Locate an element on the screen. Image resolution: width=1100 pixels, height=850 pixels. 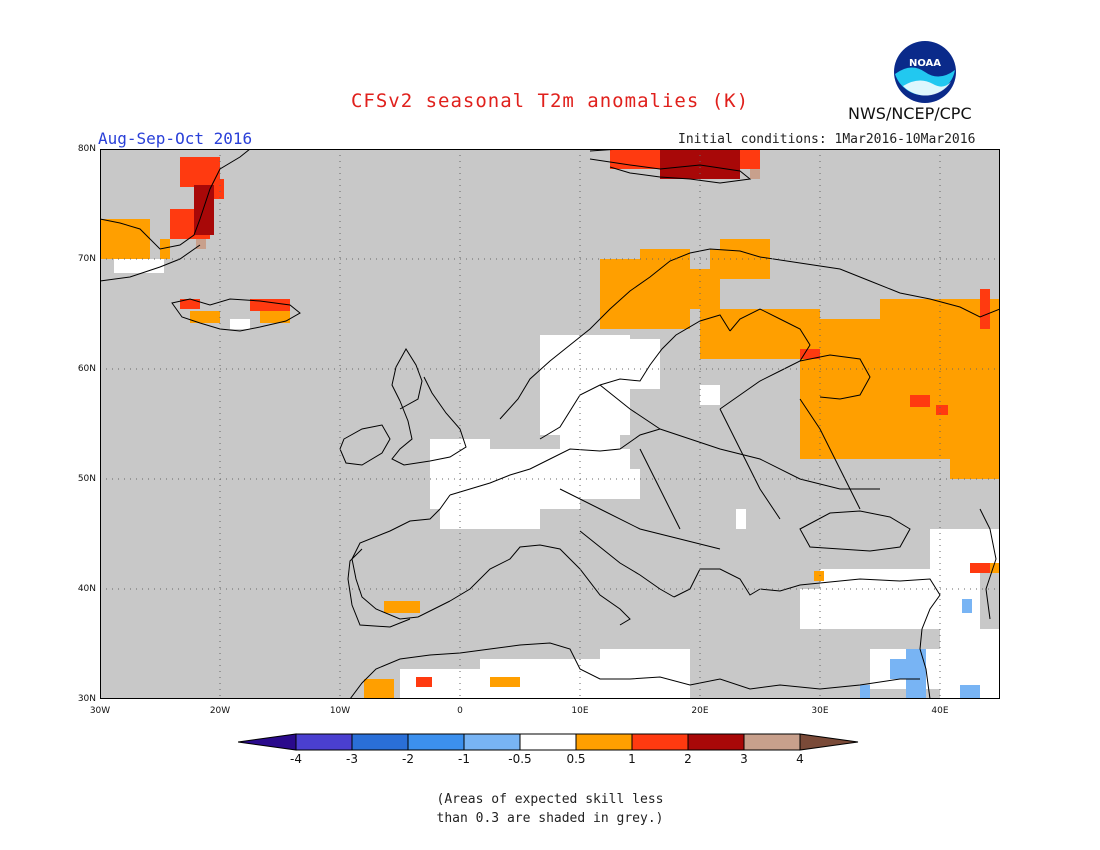
colorbar-label: 1 is located at coordinates (632, 759).